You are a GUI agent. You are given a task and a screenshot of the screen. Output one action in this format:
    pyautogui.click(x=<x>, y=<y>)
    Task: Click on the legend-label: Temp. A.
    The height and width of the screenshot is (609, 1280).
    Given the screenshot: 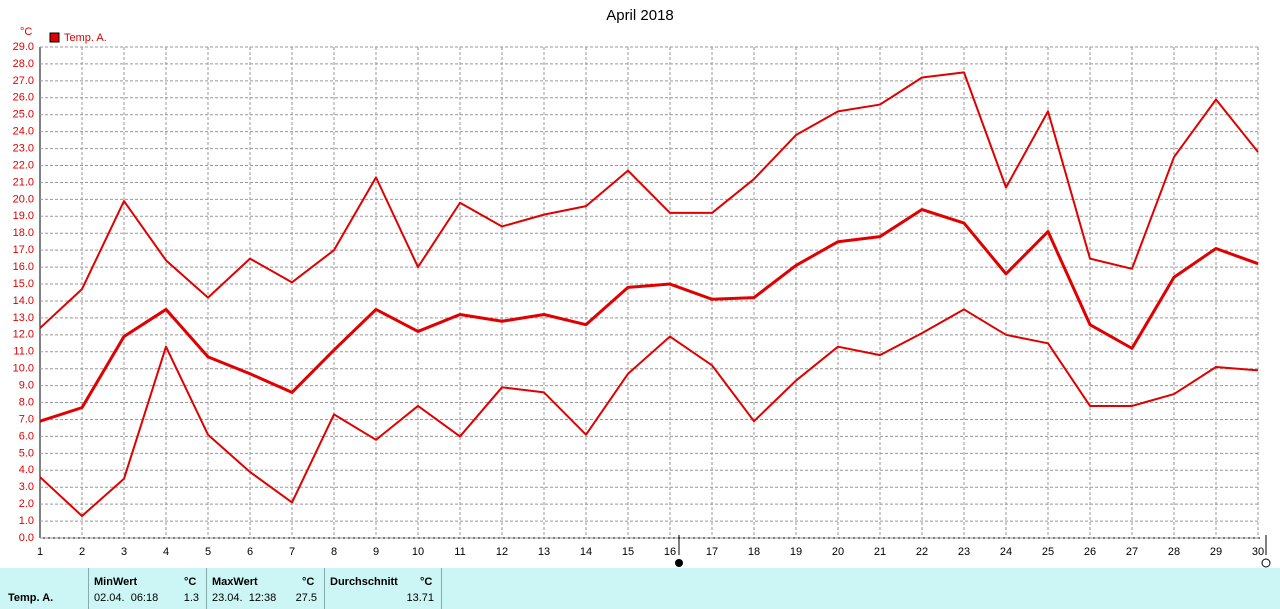 What is the action you would take?
    pyautogui.click(x=85, y=38)
    